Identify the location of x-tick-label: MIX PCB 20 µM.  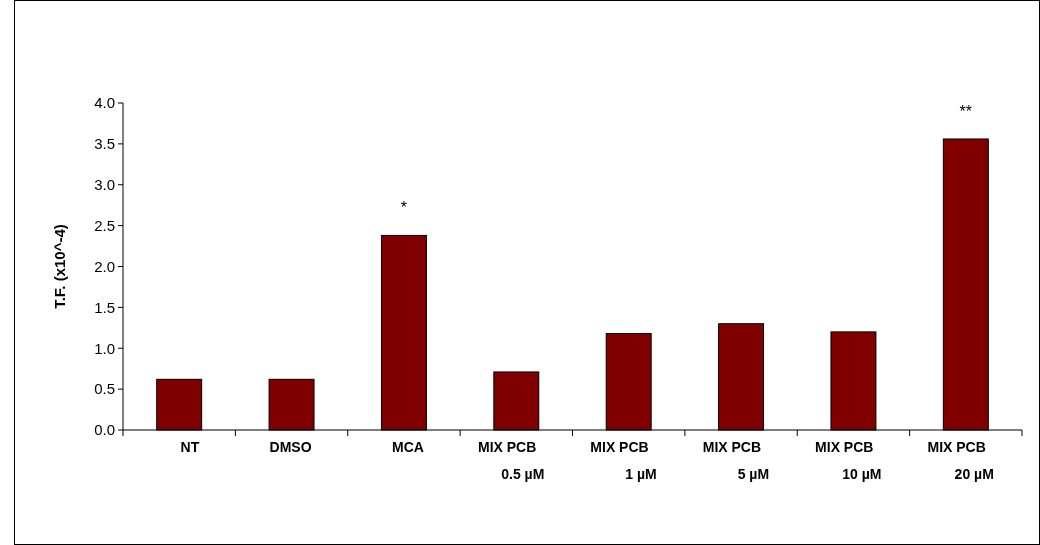
(960, 460).